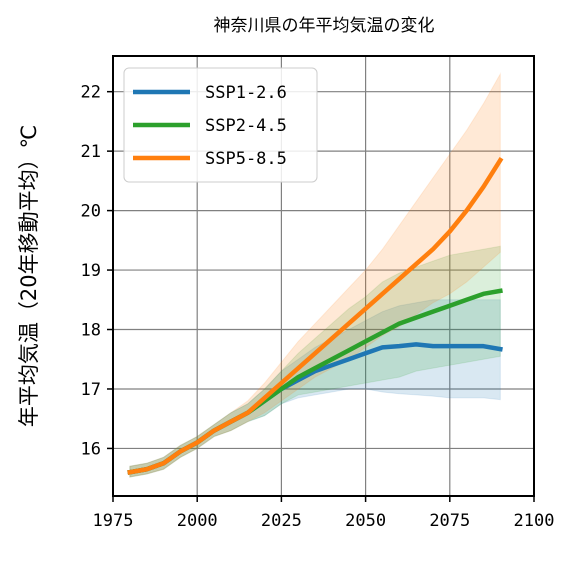  Describe the element at coordinates (91, 271) in the screenshot. I see `y-tick-label: 19` at that location.